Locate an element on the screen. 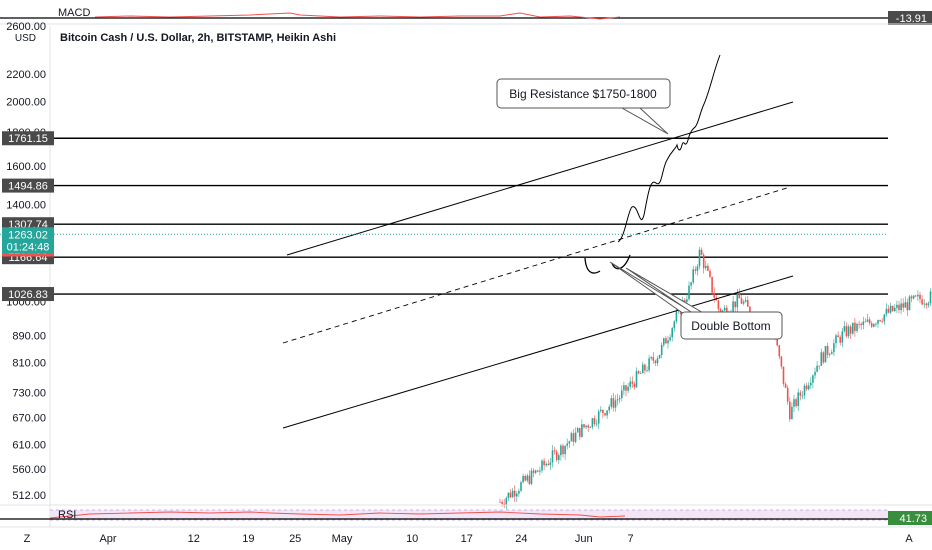  resistance-callout-text: Big Resistance $1750-1800 is located at coordinates (583, 94).